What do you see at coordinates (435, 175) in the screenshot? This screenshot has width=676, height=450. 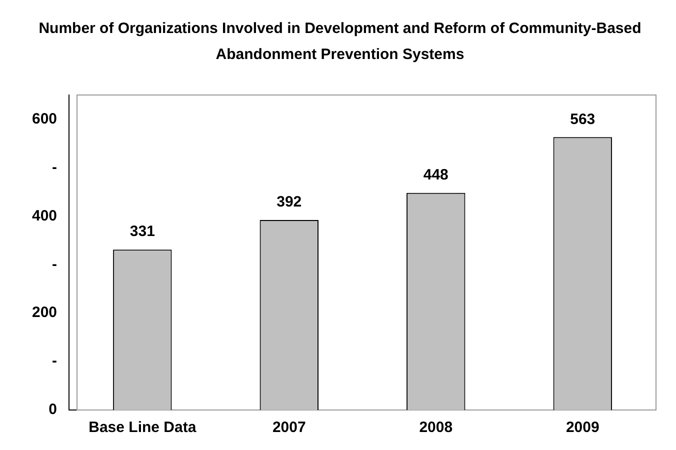 I see `data-label: 448` at bounding box center [435, 175].